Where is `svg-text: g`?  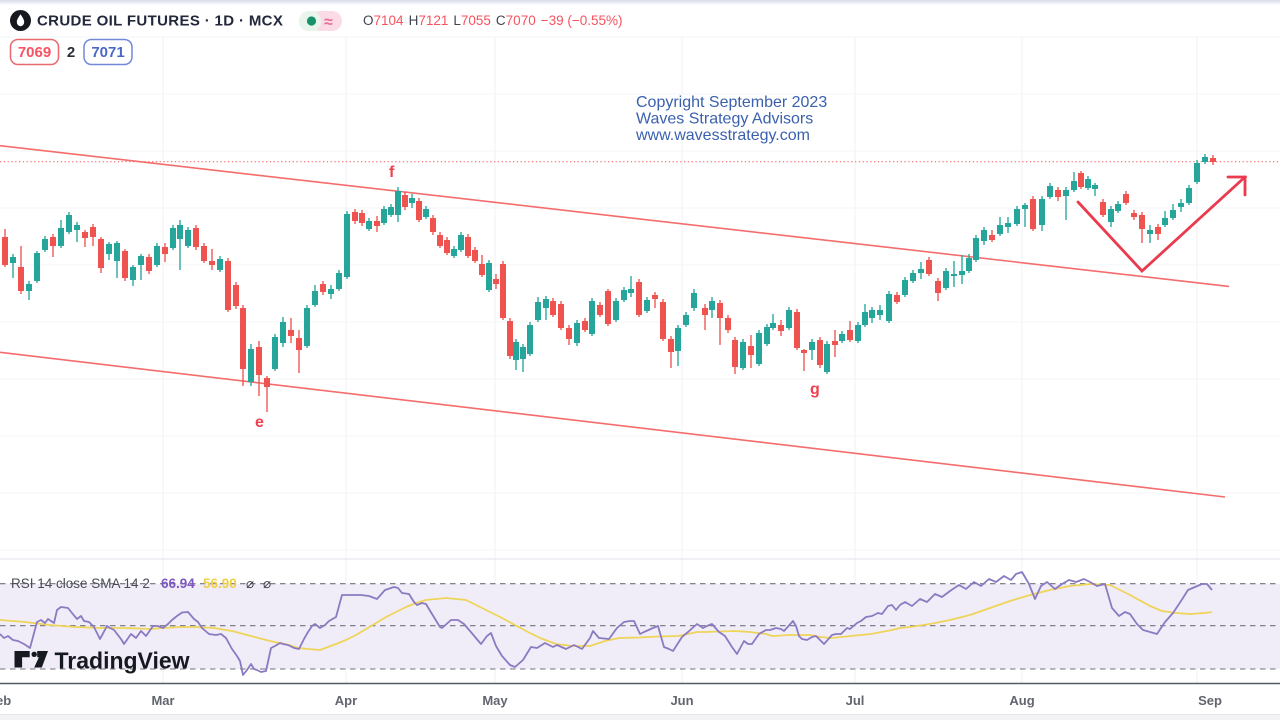
svg-text: g is located at coordinates (815, 389).